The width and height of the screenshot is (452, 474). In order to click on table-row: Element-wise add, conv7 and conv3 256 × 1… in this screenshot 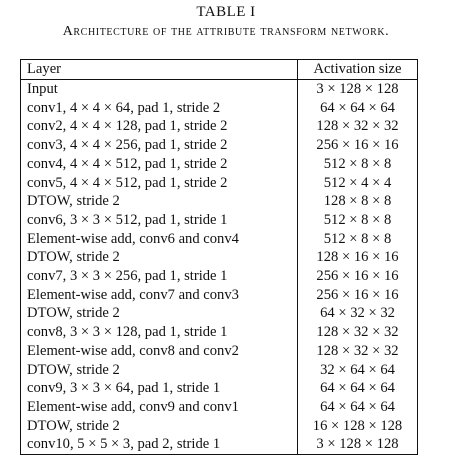, I will do `click(219, 295)`.